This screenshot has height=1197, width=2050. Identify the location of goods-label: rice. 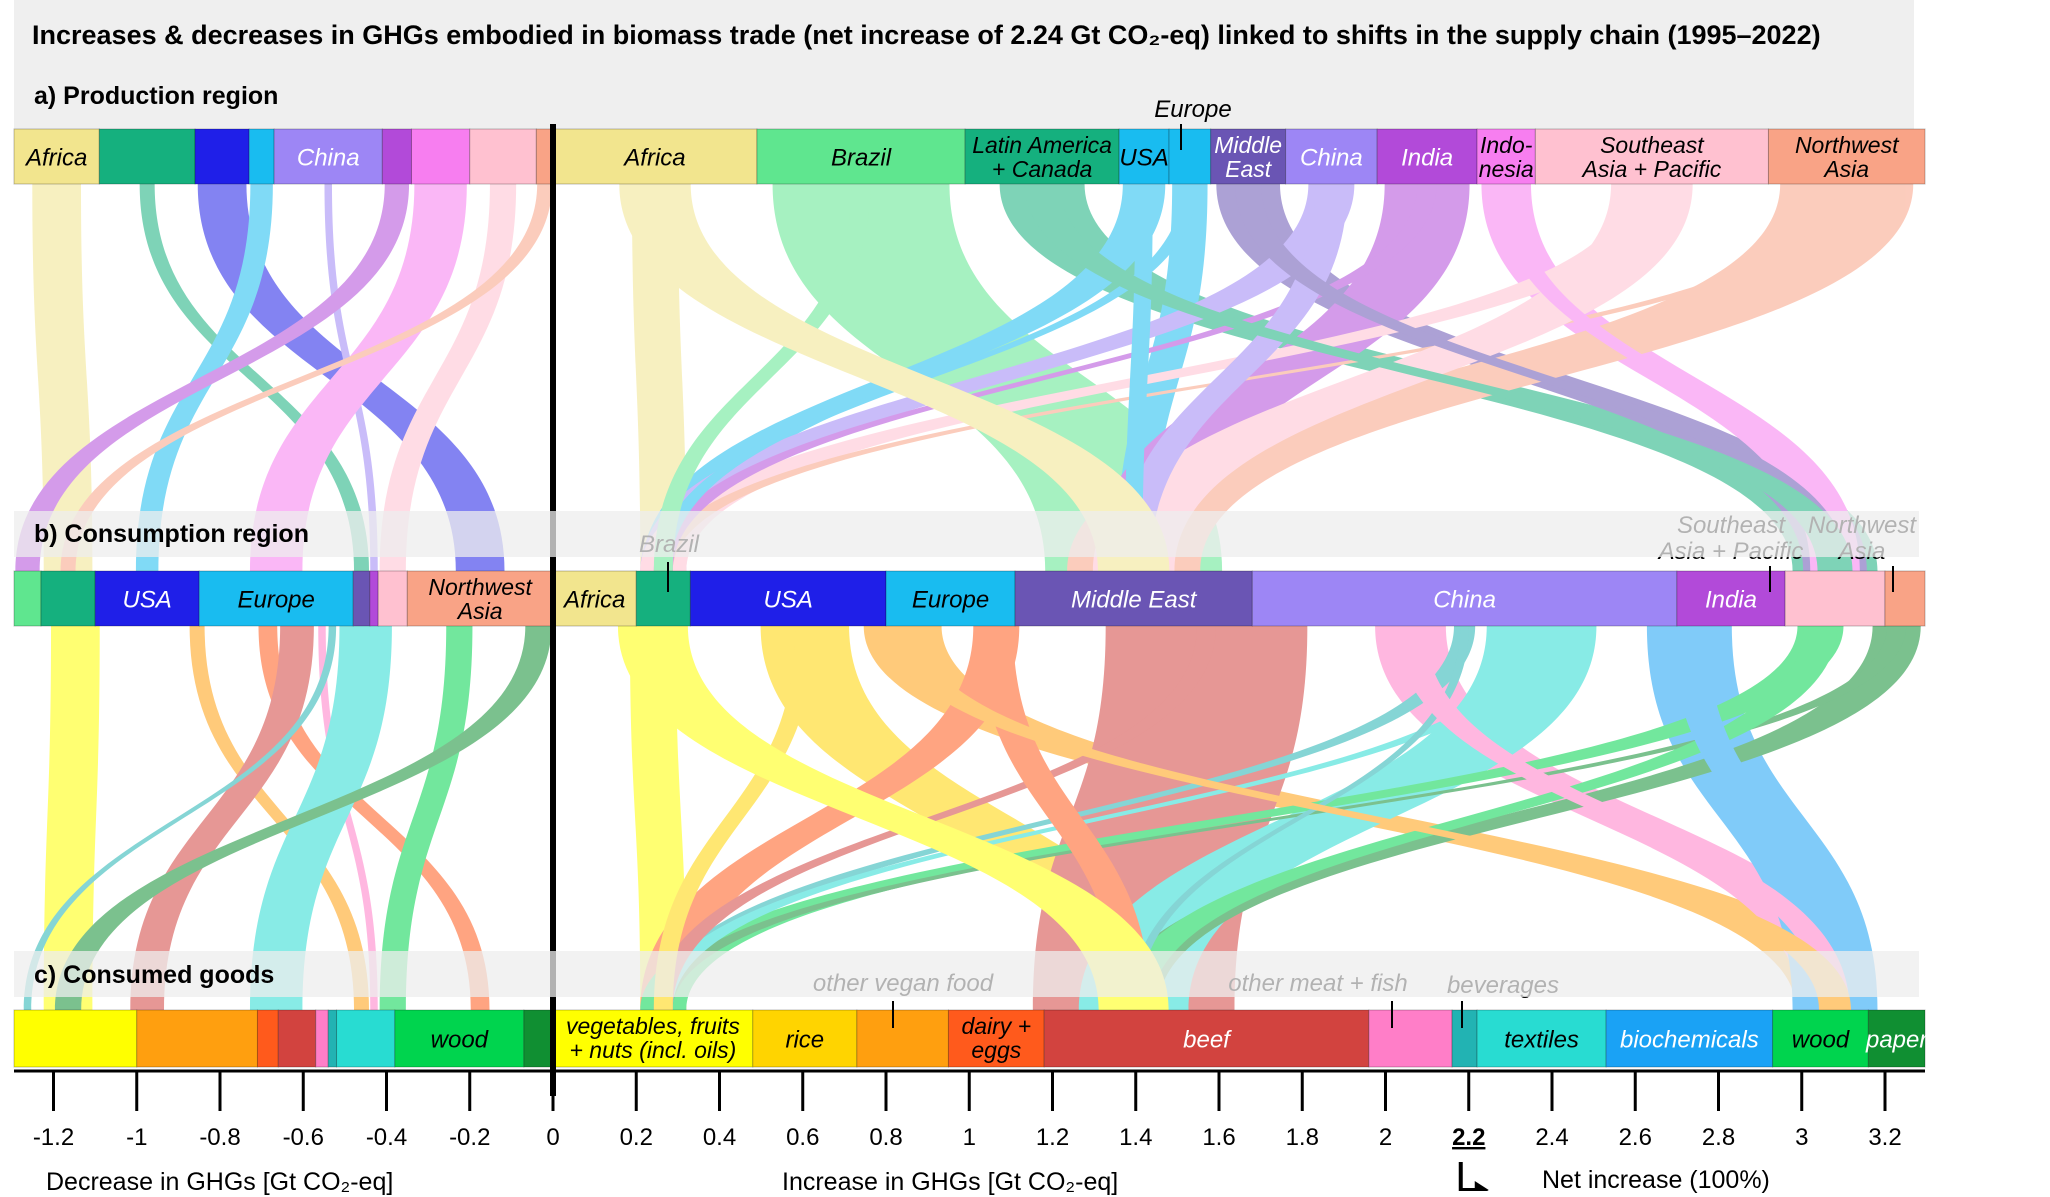
(804, 1040).